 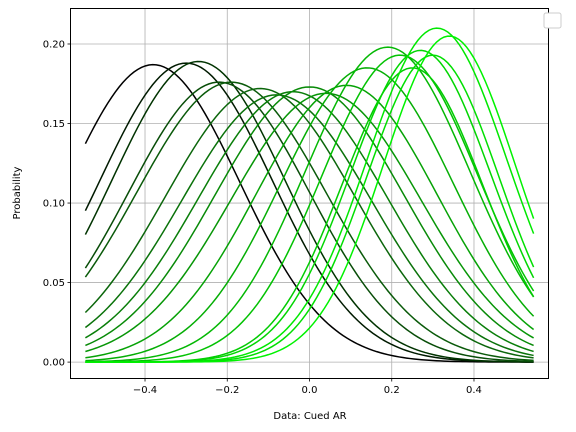 What do you see at coordinates (54, 44) in the screenshot?
I see `y-tick-label: 0.20` at bounding box center [54, 44].